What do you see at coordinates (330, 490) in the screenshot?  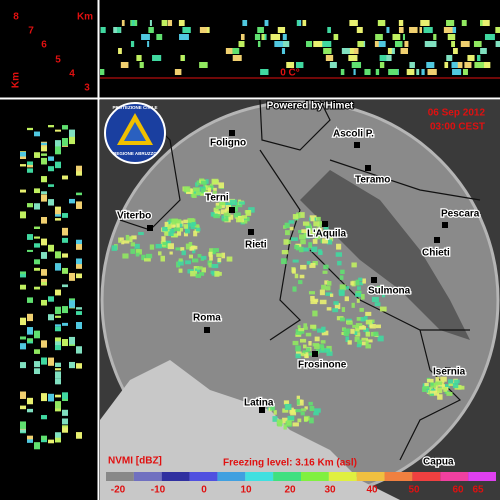 I see `colorbar-label: 30` at bounding box center [330, 490].